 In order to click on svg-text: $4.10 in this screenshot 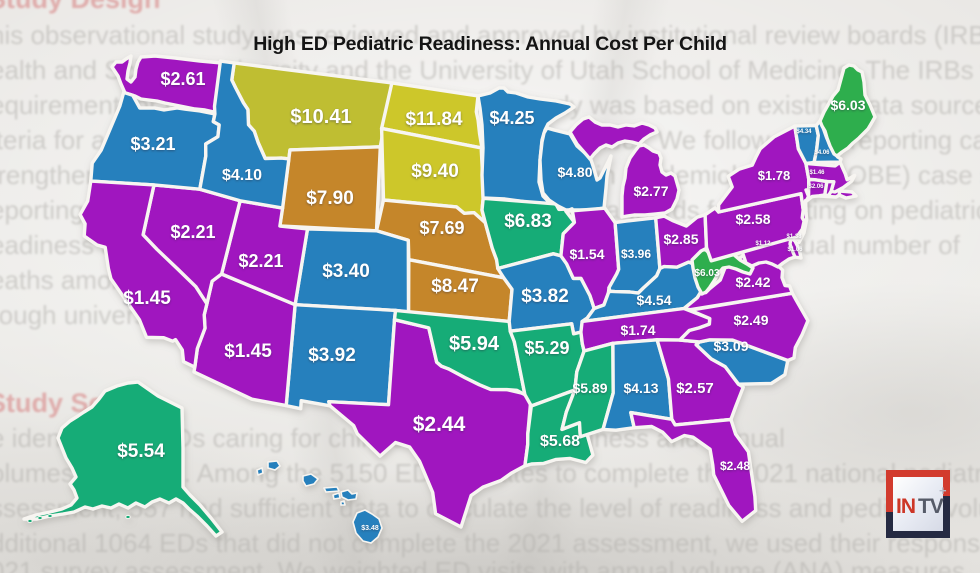, I will do `click(242, 175)`.